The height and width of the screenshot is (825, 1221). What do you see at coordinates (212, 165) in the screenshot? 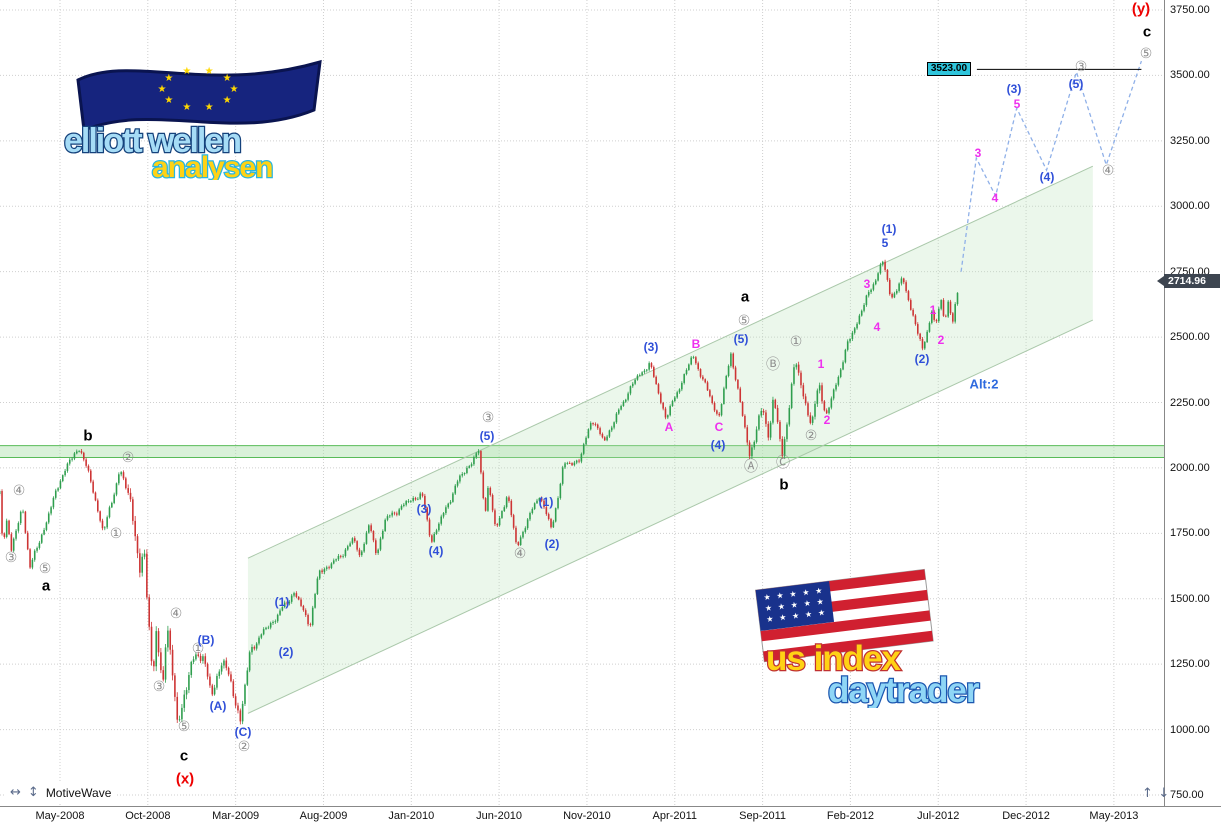
I see `logo-text-analysen: analysen` at bounding box center [212, 165].